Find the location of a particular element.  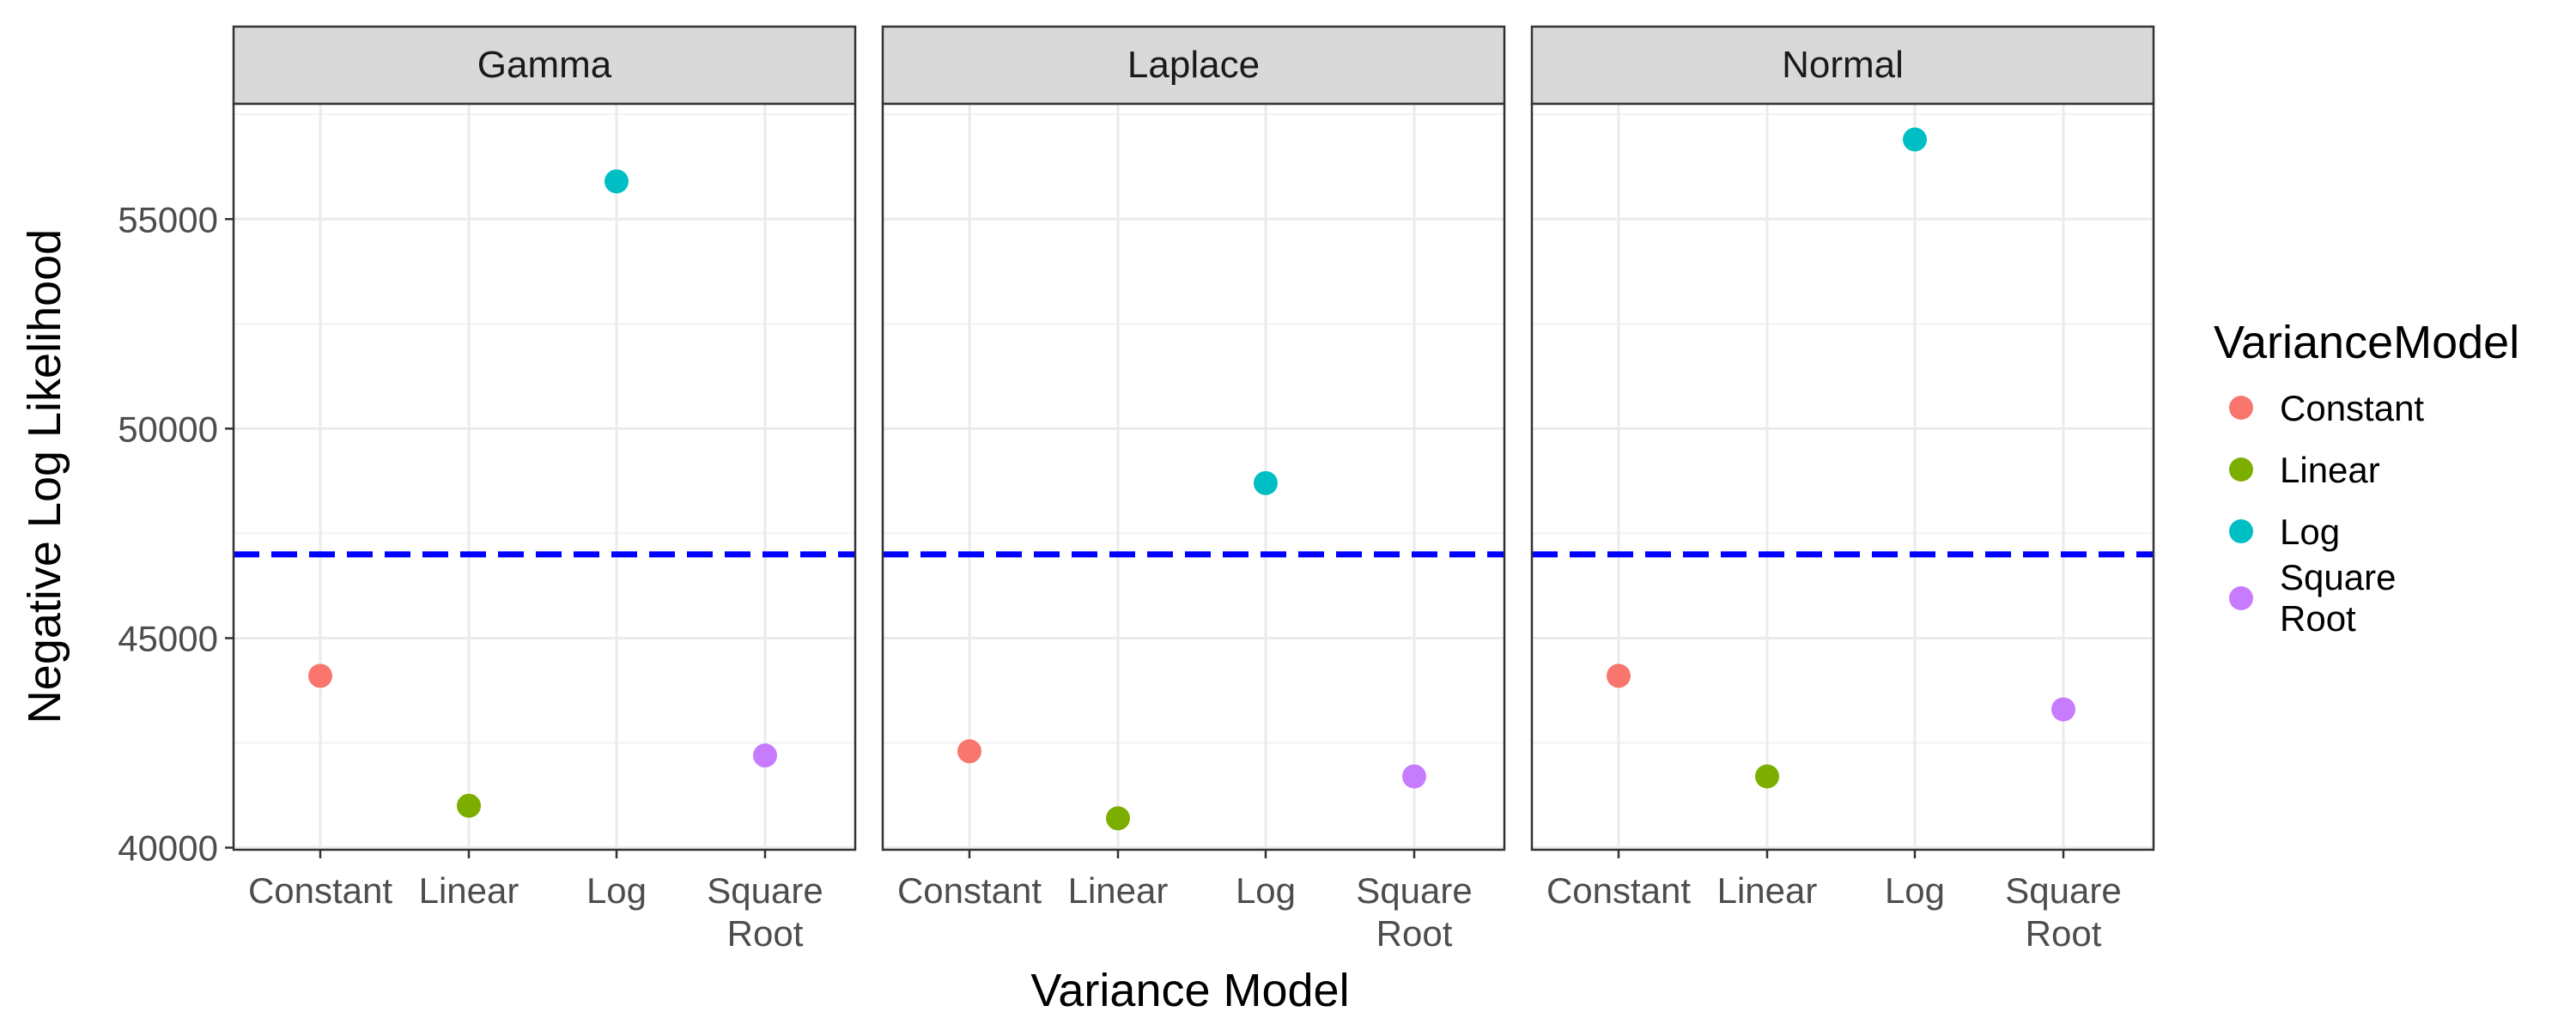

x-axis-title: Variance Model is located at coordinates (1189, 990).